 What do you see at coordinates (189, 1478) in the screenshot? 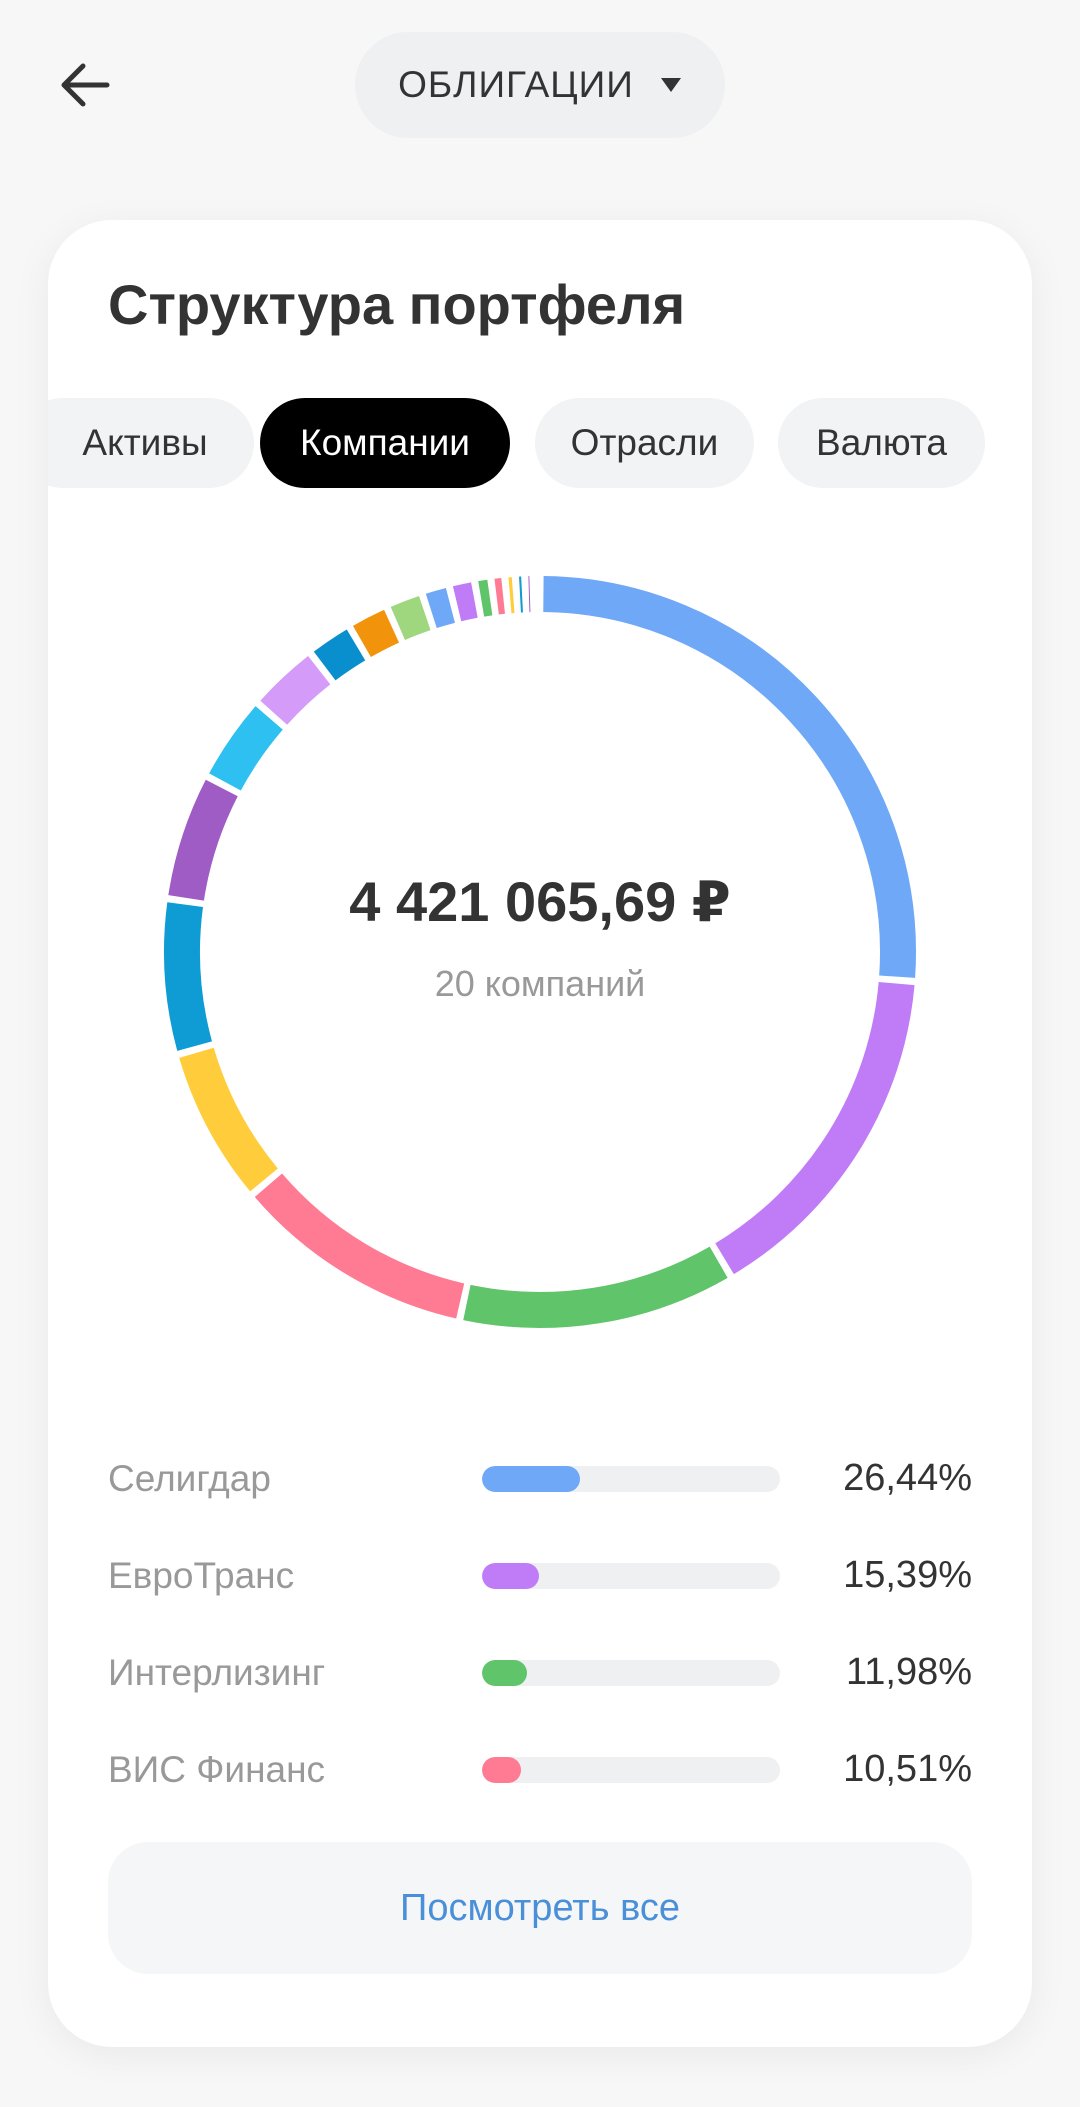
I see `legend-company-name: Селигдар` at bounding box center [189, 1478].